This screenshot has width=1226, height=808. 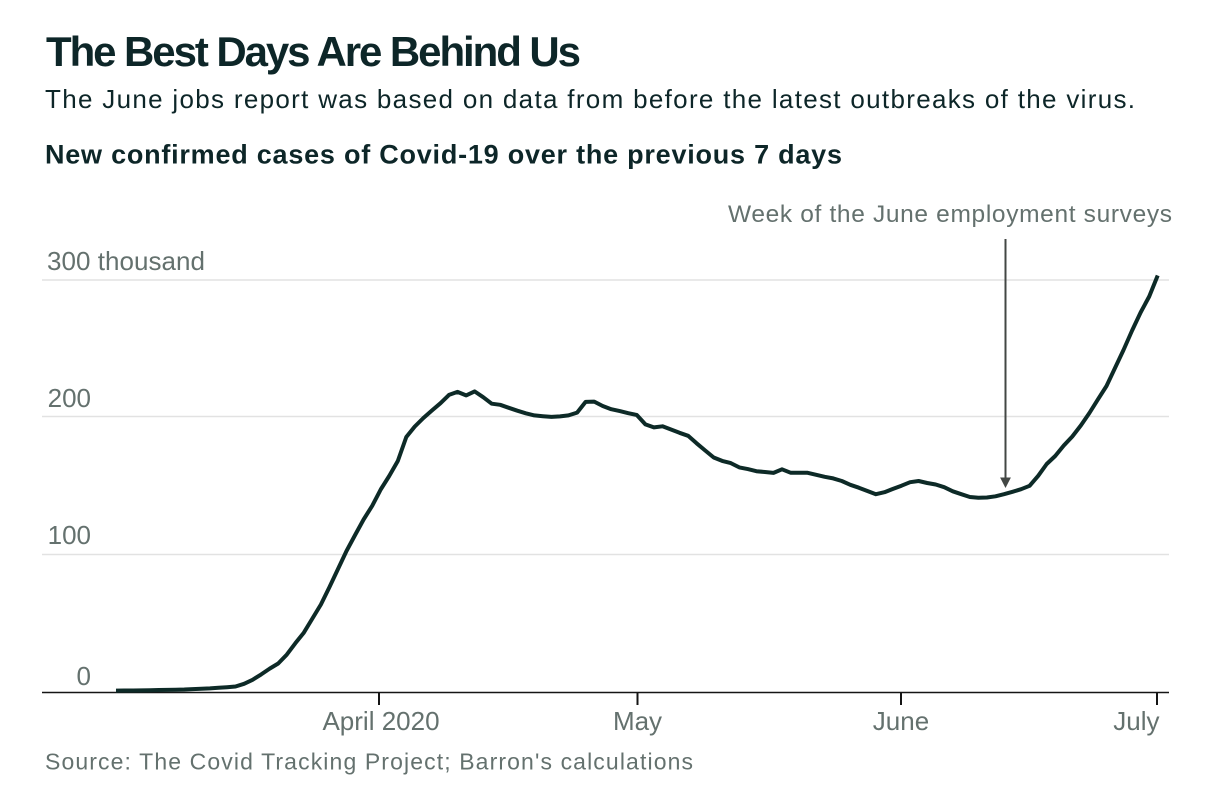 What do you see at coordinates (637, 721) in the screenshot?
I see `svg-text: May` at bounding box center [637, 721].